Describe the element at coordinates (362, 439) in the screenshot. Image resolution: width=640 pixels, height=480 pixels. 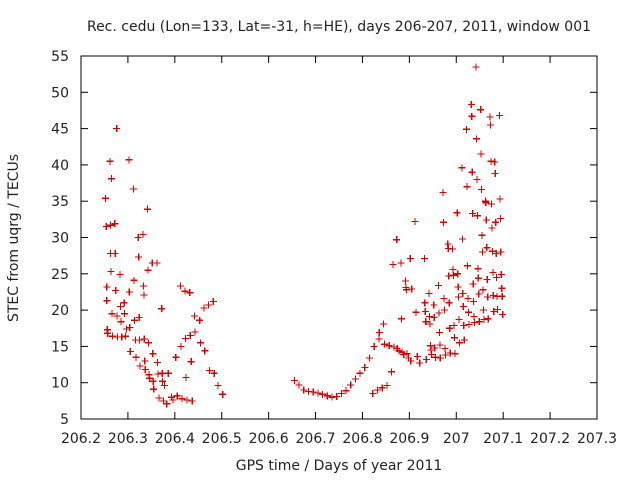
I see `x-tick-label: 206.8` at that location.